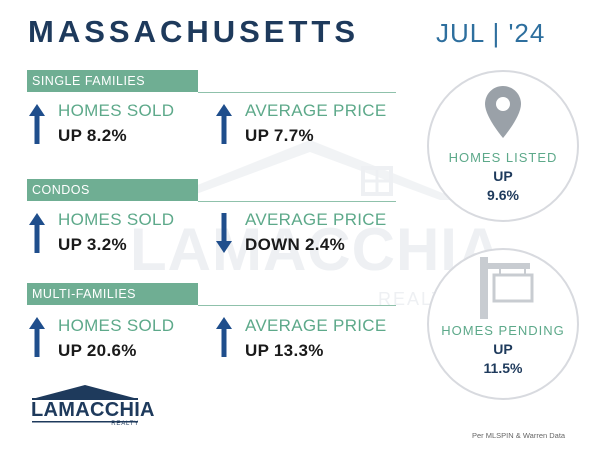 The width and height of the screenshot is (600, 450). I want to click on homes-listed-label: HOMES LISTED, so click(503, 157).